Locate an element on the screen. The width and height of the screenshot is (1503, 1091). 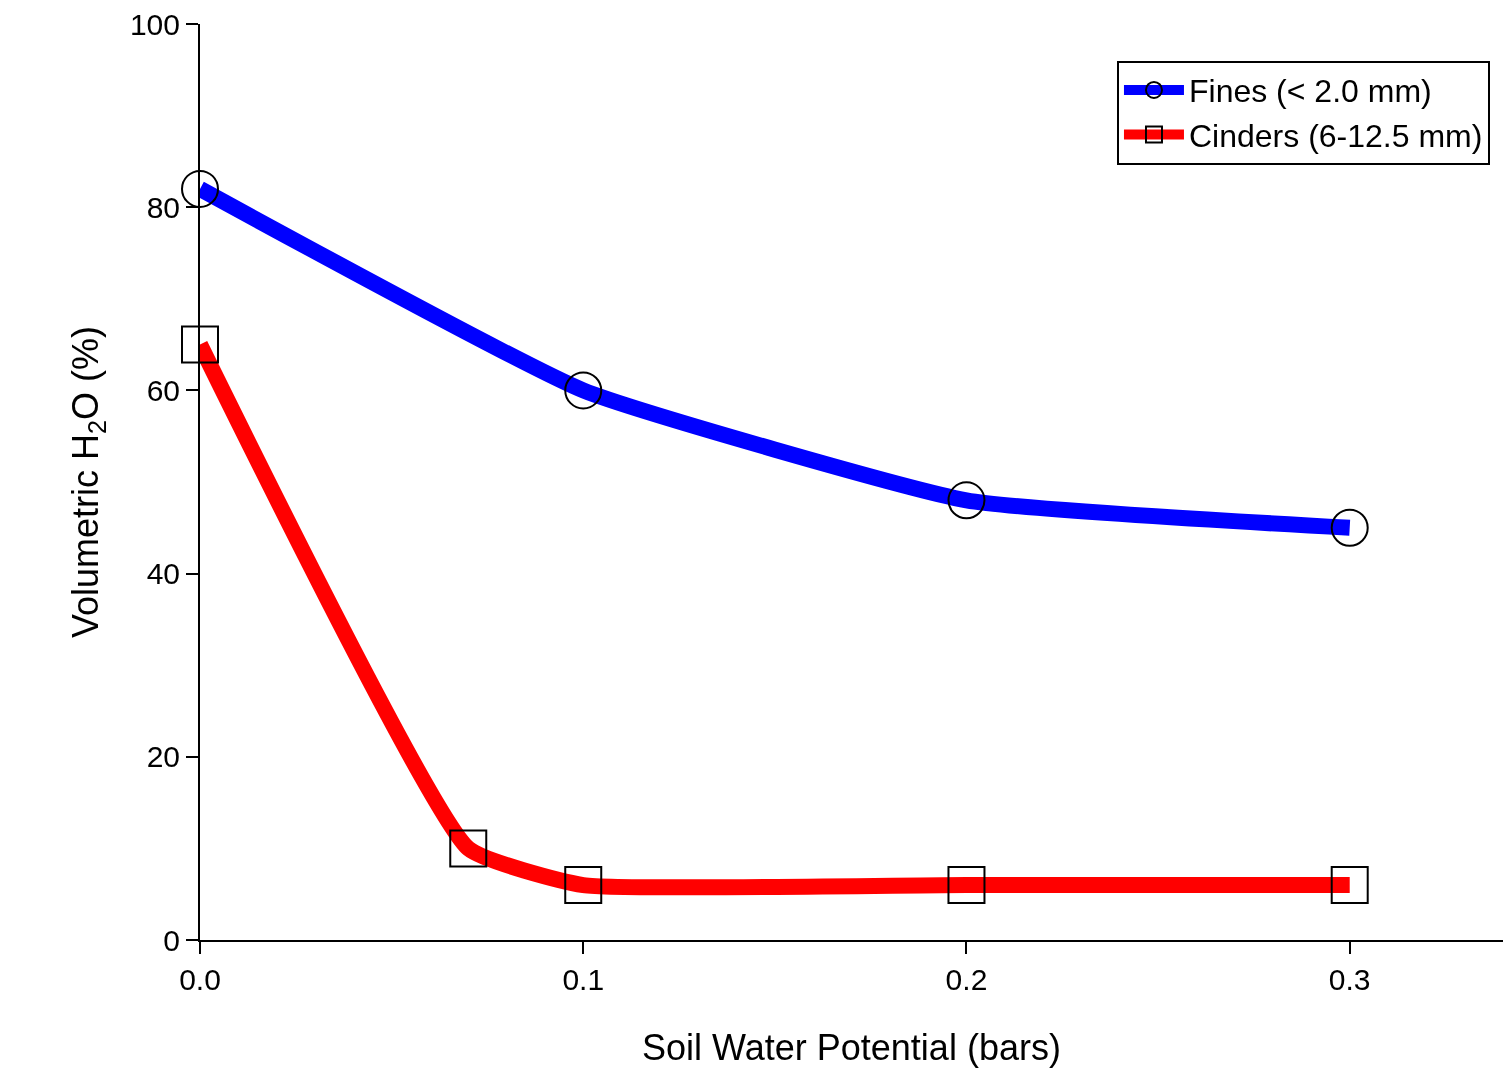
legend-label: Fines (< 2.0 mm) is located at coordinates (1310, 91).